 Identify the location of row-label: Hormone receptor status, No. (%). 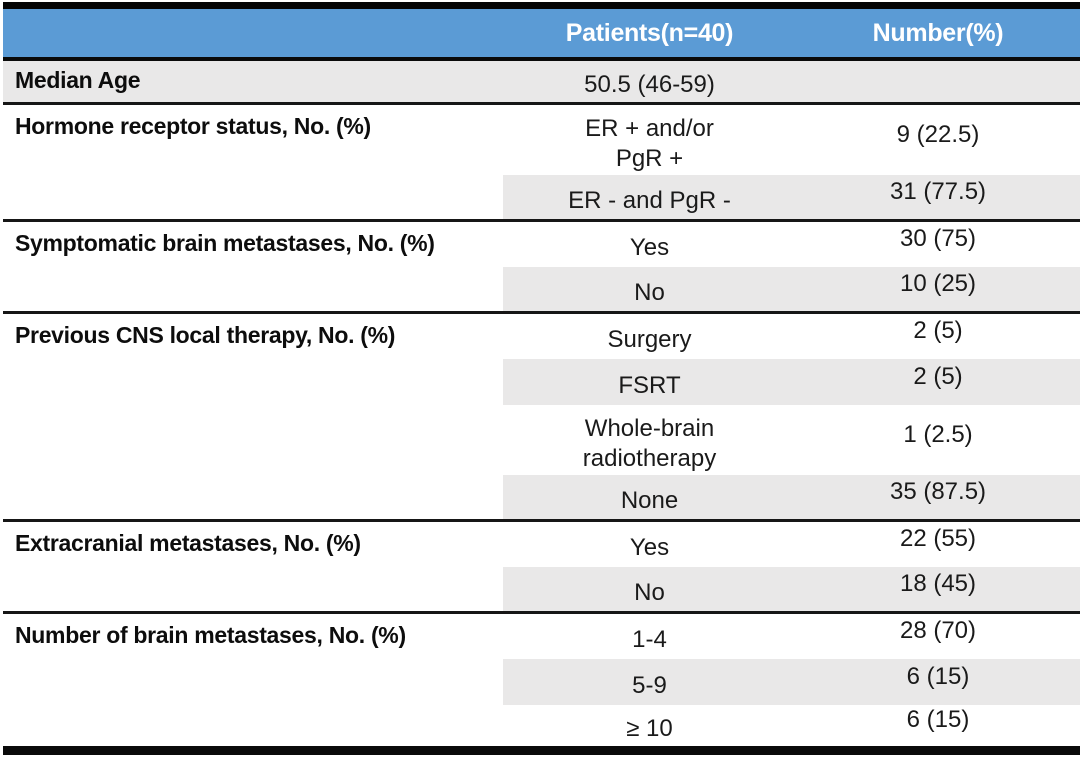
(193, 125).